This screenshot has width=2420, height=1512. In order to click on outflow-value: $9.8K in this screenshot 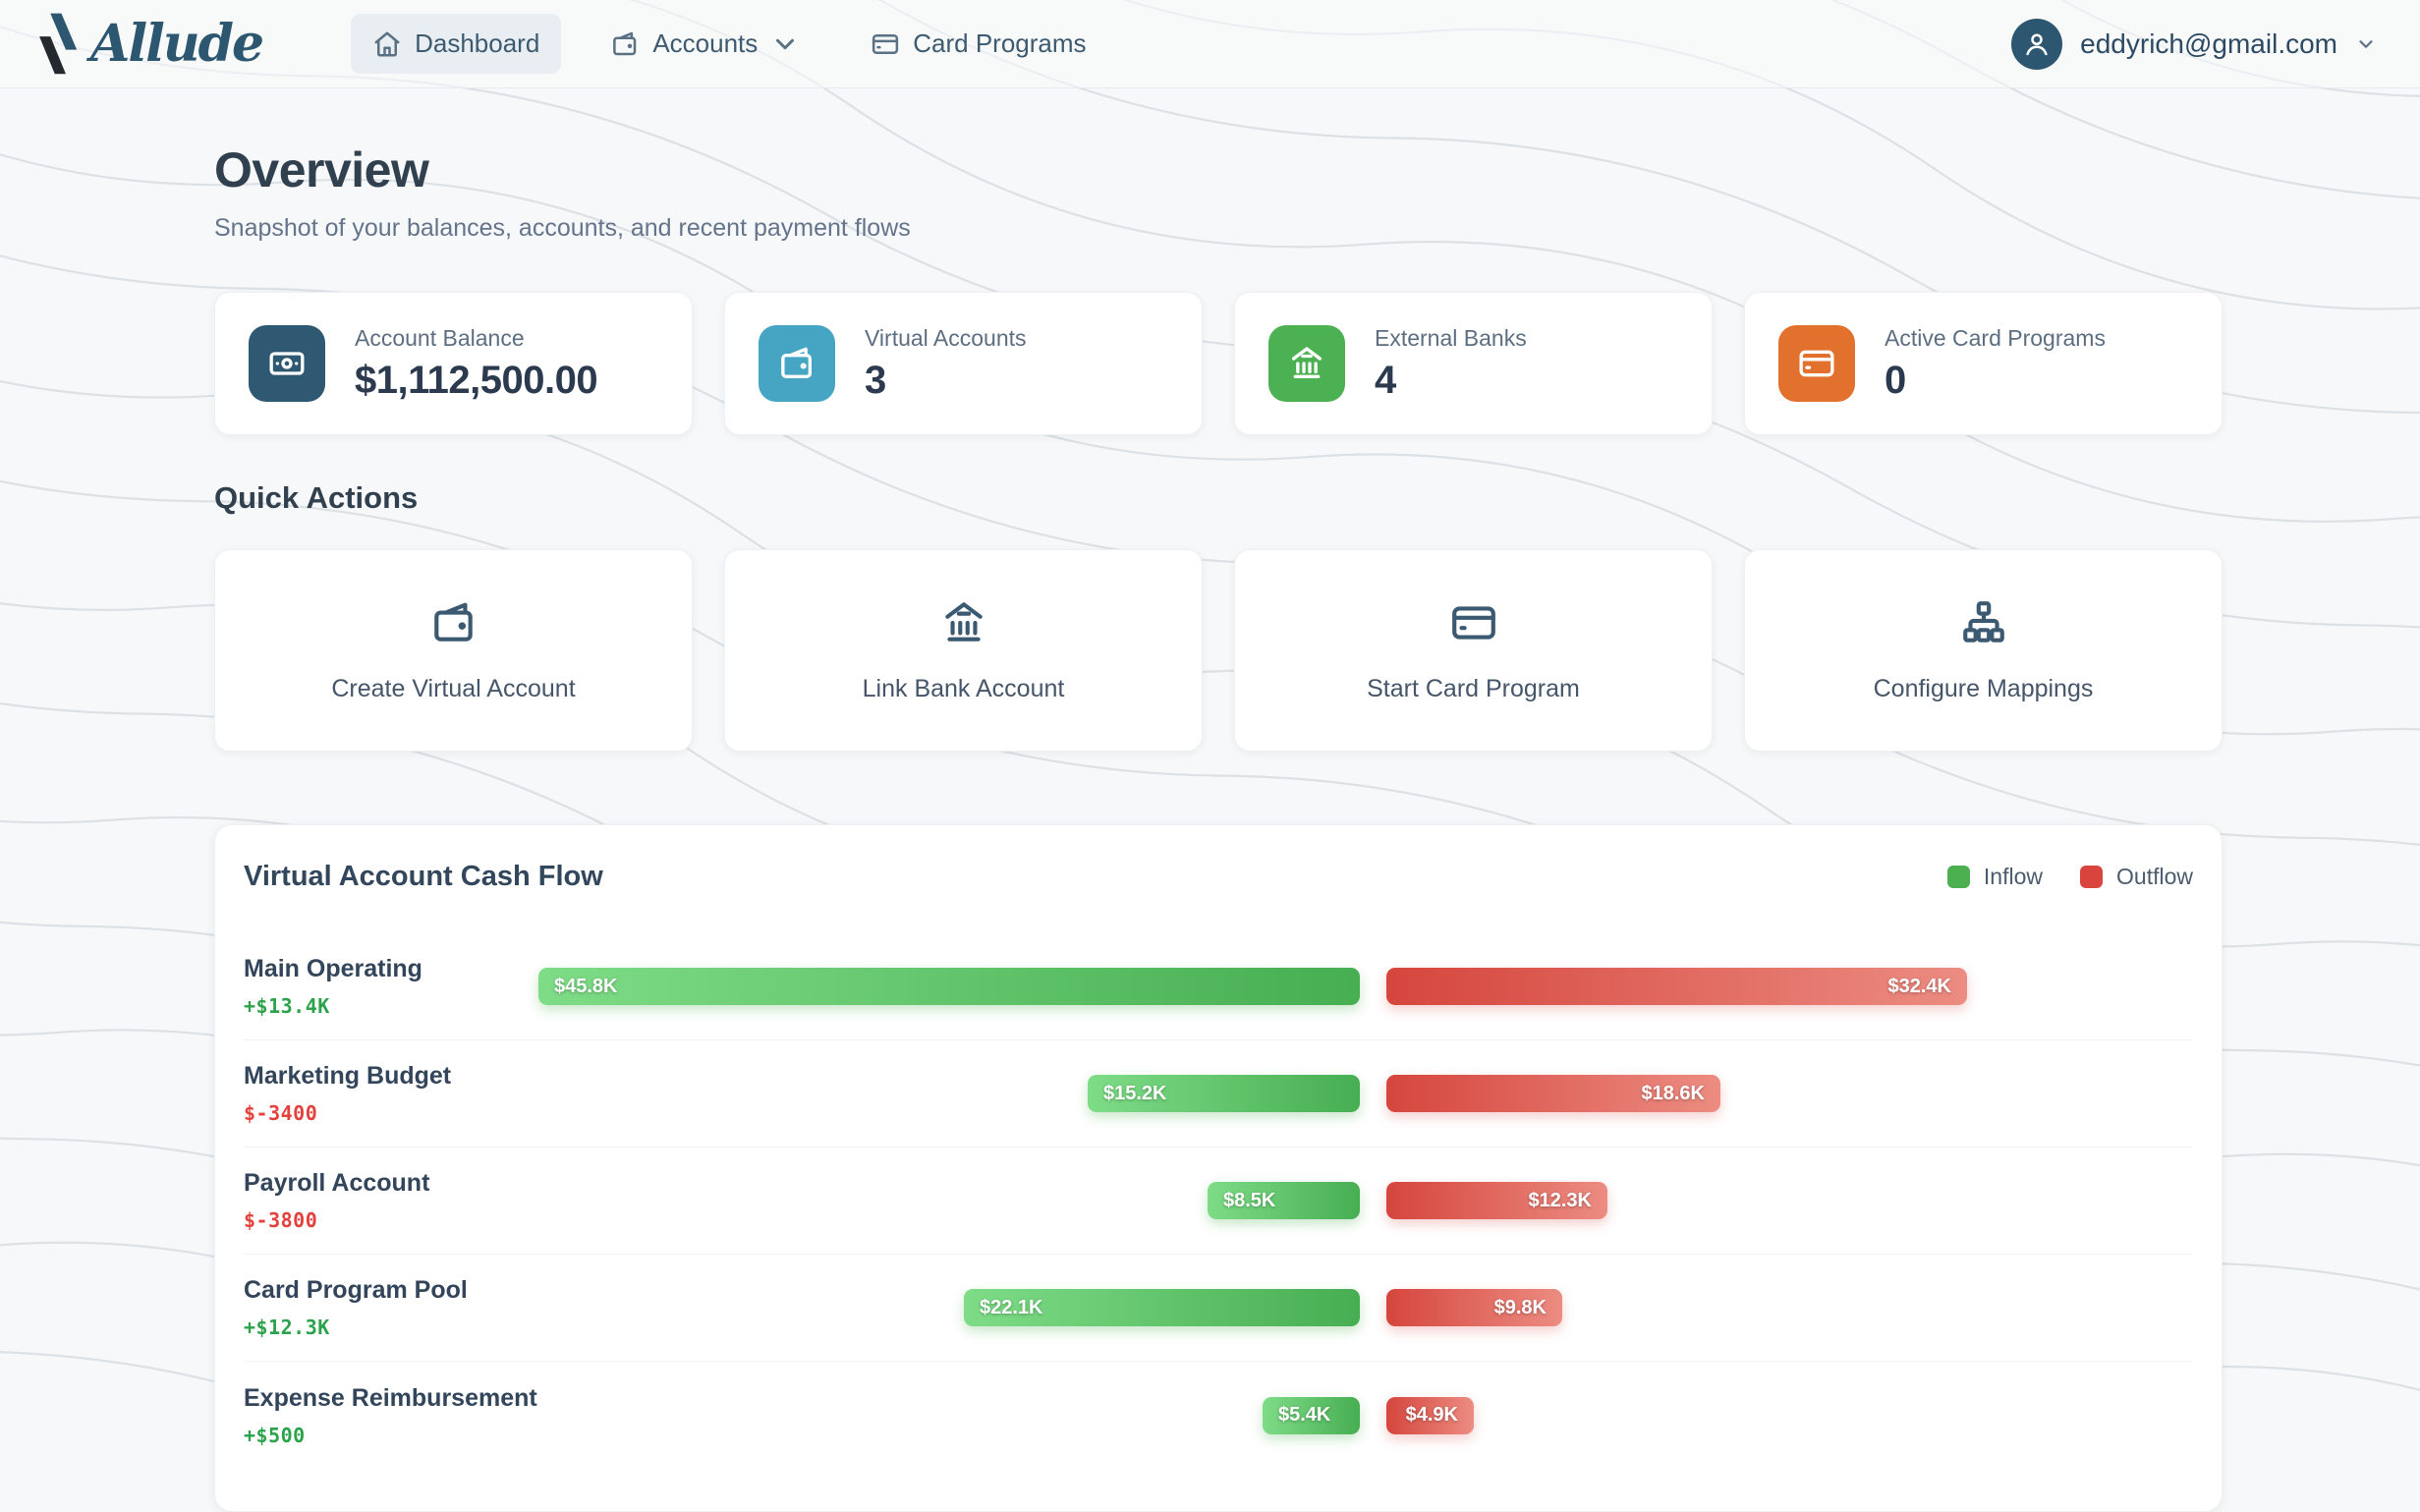, I will do `click(1520, 1307)`.